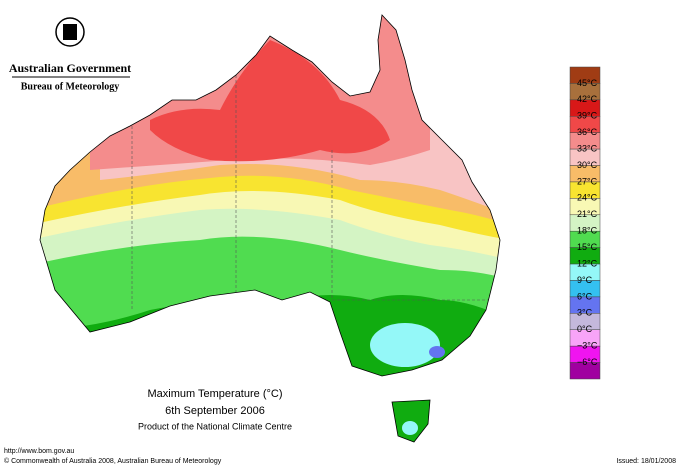 The height and width of the screenshot is (472, 680). What do you see at coordinates (585, 371) in the screenshot?
I see `legend-swatch` at bounding box center [585, 371].